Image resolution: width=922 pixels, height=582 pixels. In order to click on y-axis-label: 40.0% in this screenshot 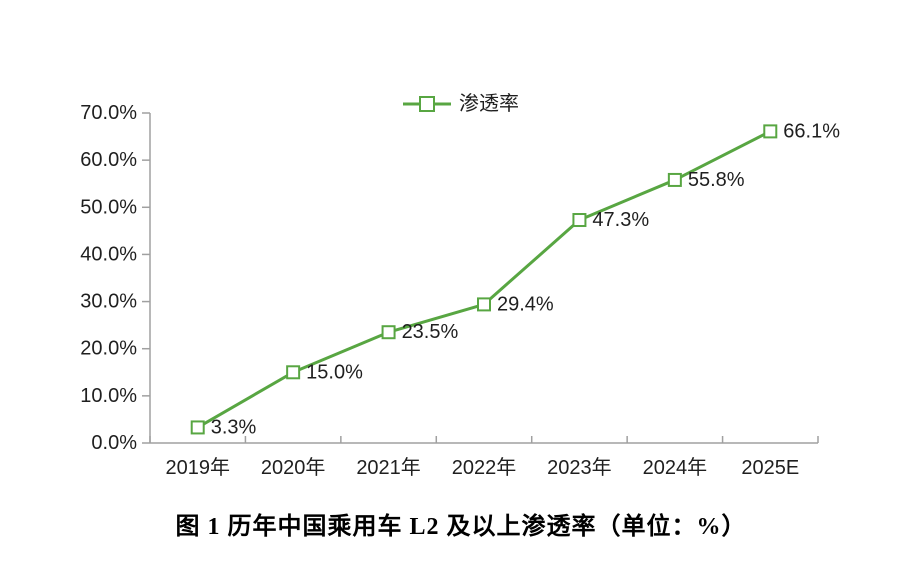, I will do `click(108, 254)`.